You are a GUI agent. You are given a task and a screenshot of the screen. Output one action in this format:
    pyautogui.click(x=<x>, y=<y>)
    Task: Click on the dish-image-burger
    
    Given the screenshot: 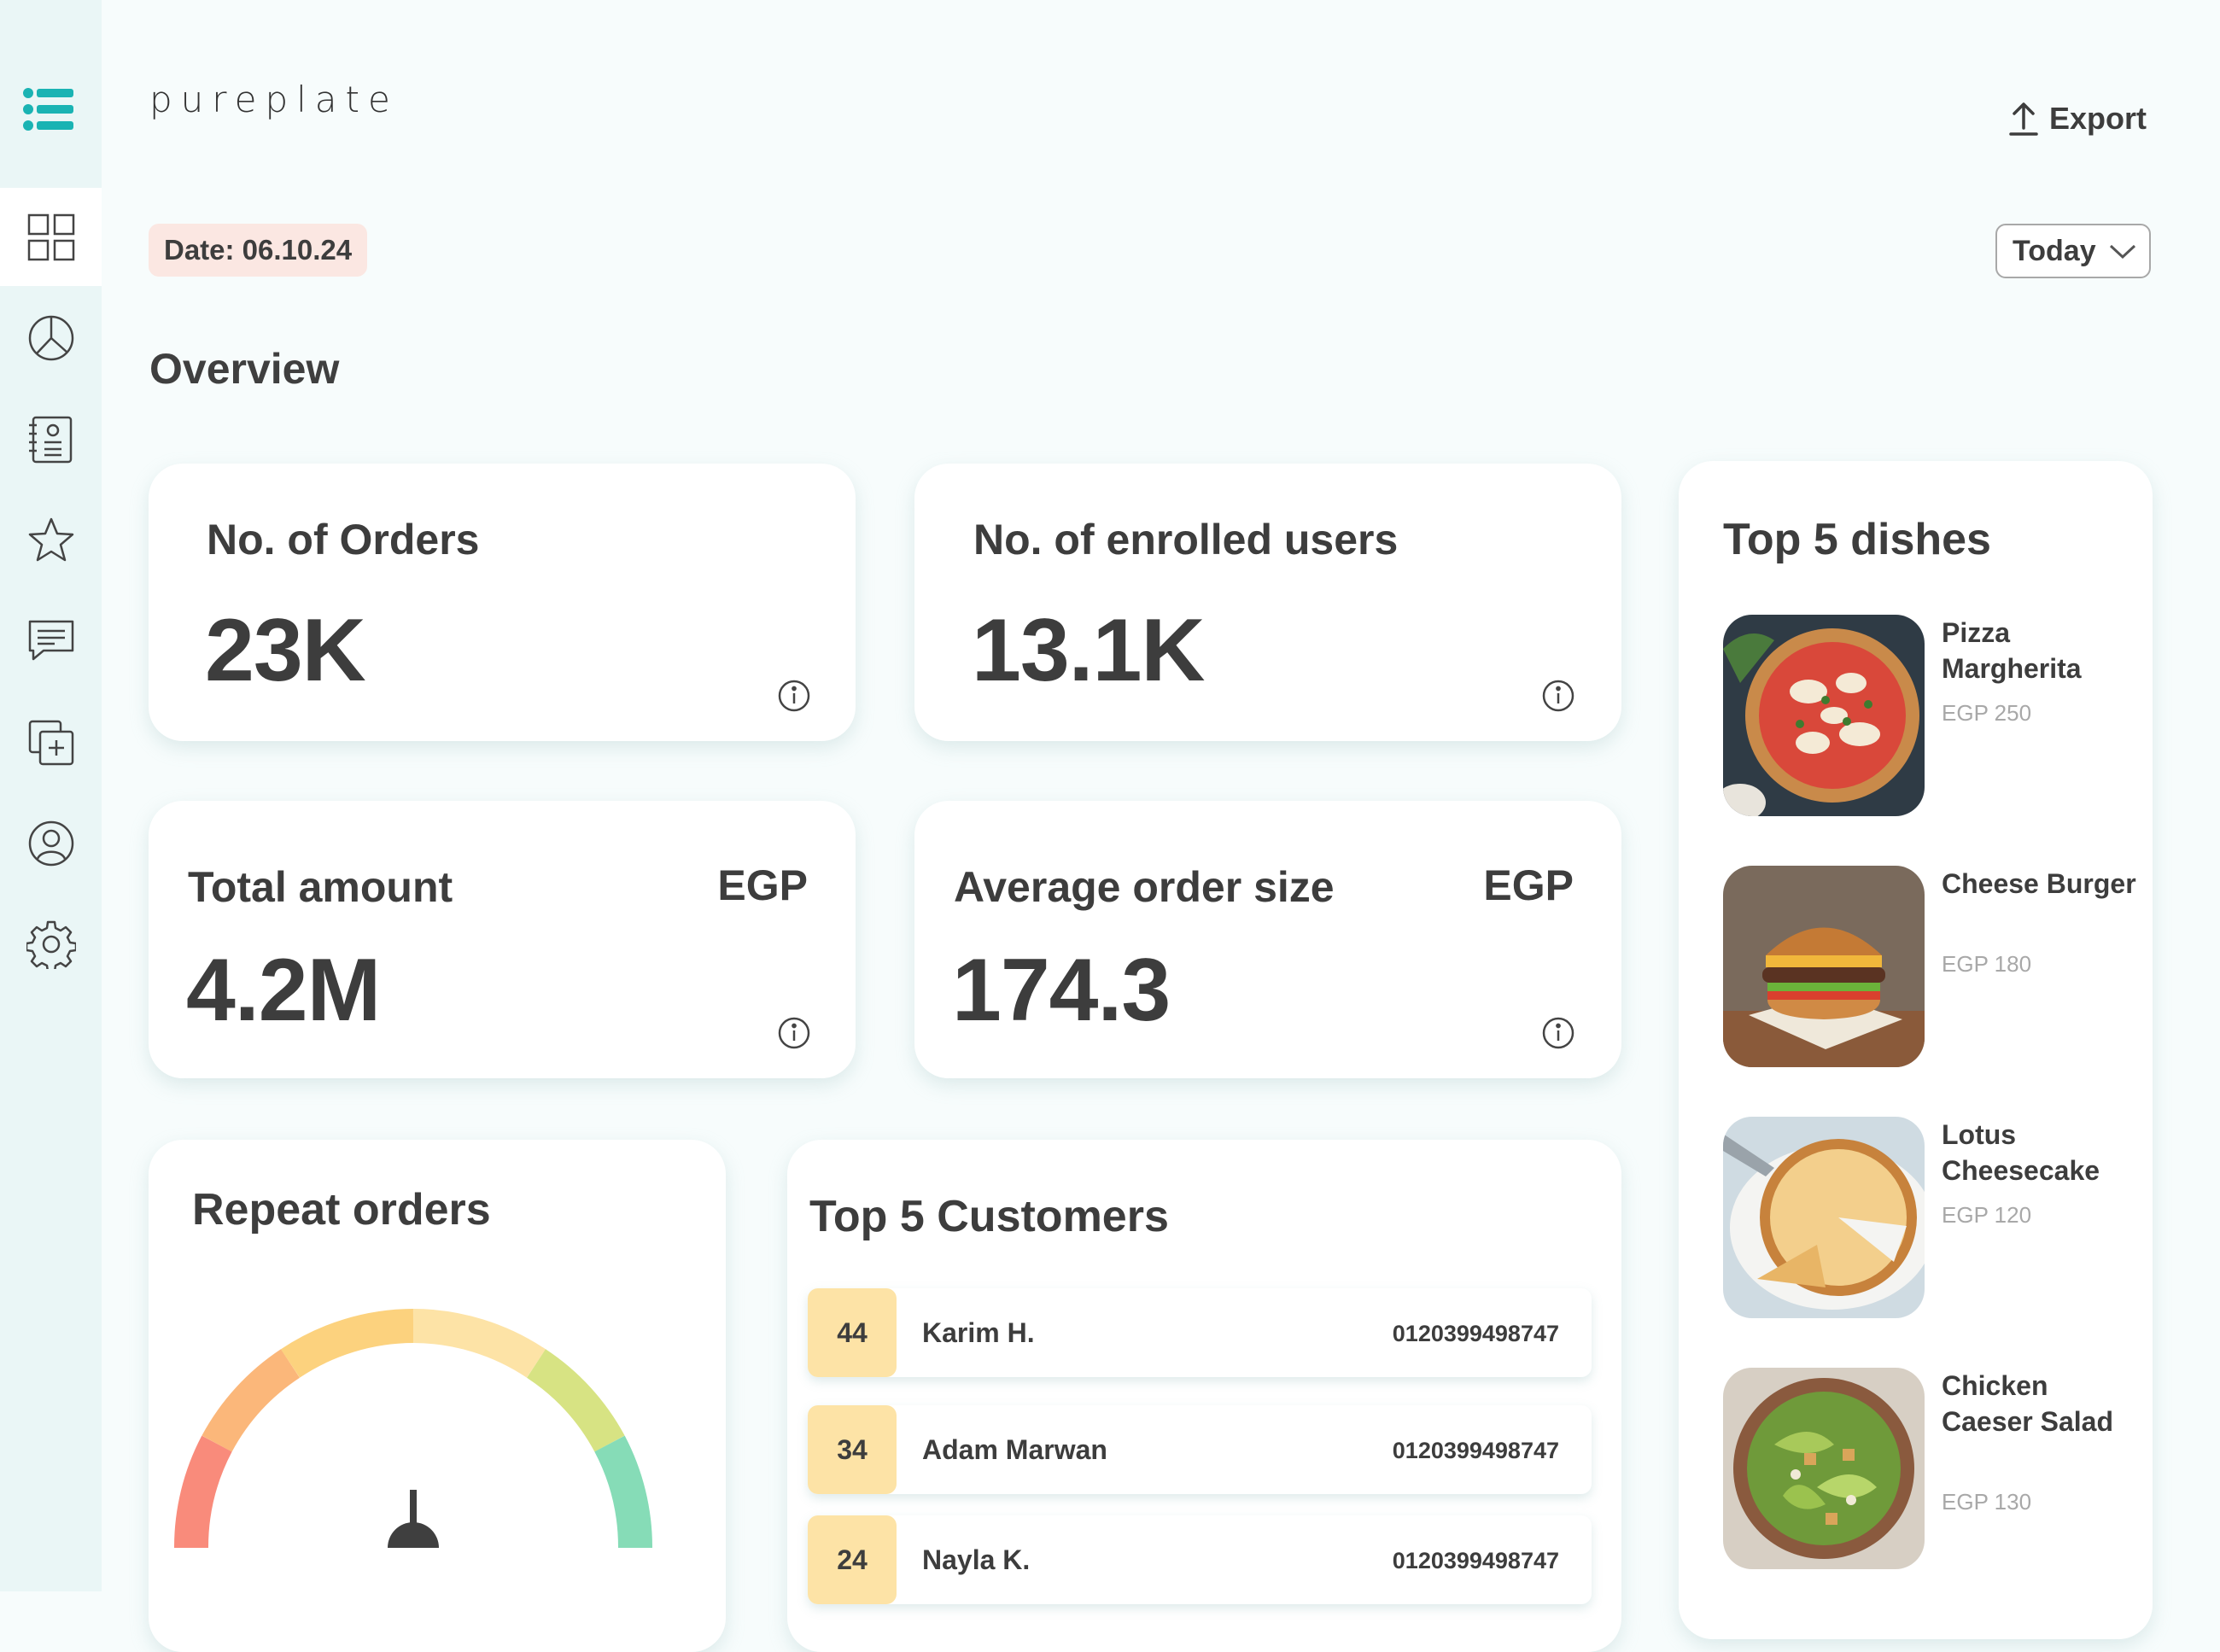 What is the action you would take?
    pyautogui.click(x=1824, y=966)
    